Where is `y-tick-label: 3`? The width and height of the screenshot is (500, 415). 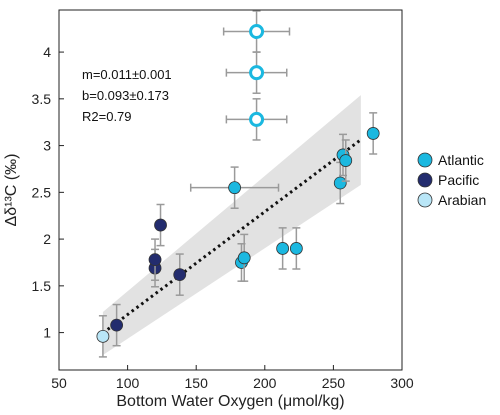
y-tick-label: 3 is located at coordinates (47, 146).